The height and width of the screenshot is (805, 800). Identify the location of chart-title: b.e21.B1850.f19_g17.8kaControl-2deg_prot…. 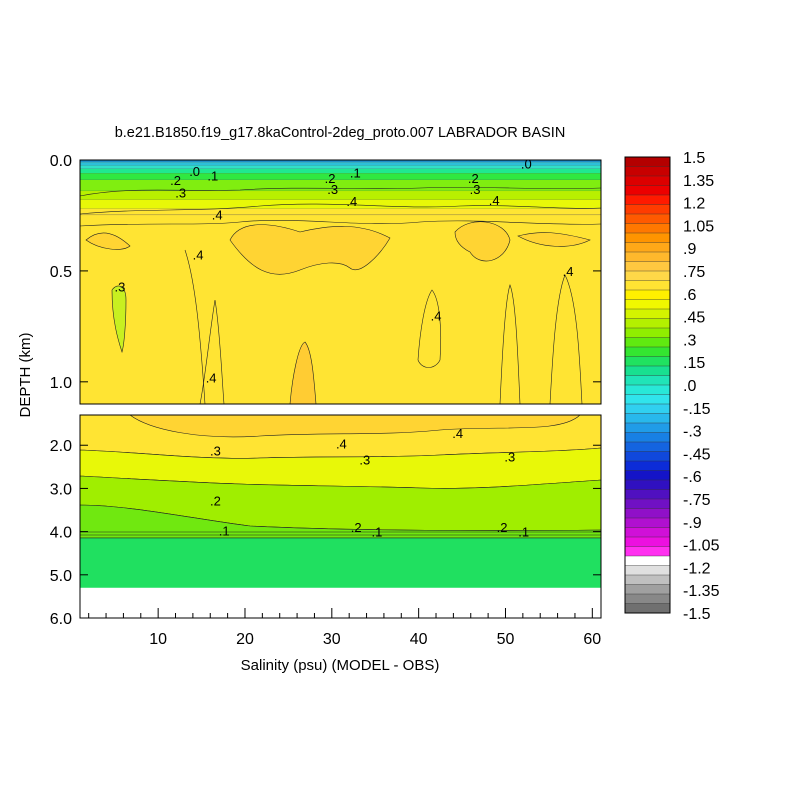
(340, 133).